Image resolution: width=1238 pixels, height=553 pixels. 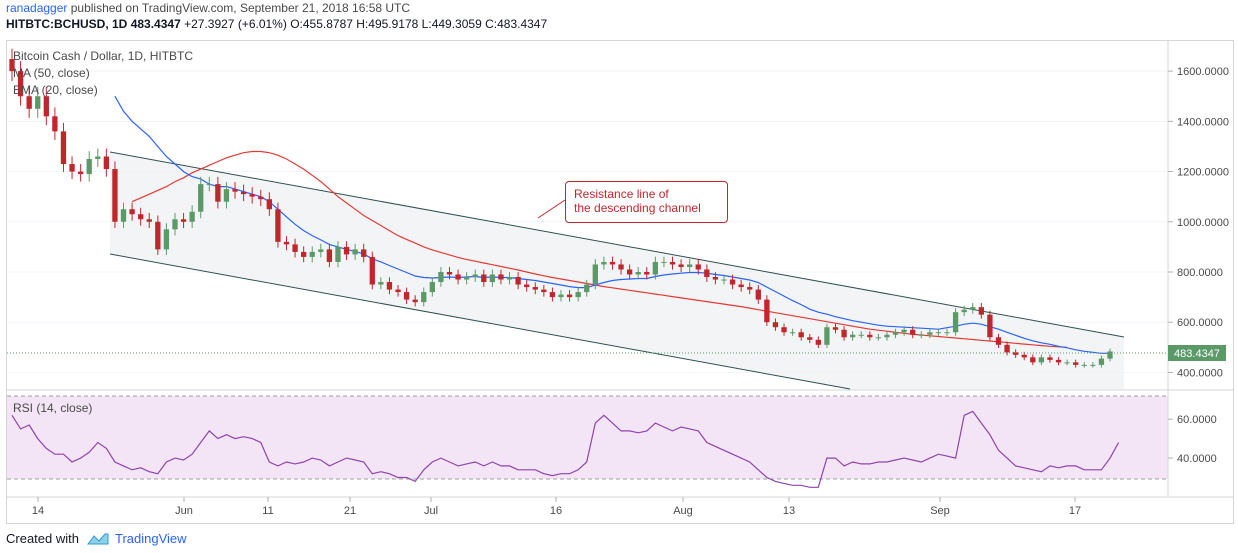 What do you see at coordinates (1200, 373) in the screenshot?
I see `price-tick-label: 400.0000` at bounding box center [1200, 373].